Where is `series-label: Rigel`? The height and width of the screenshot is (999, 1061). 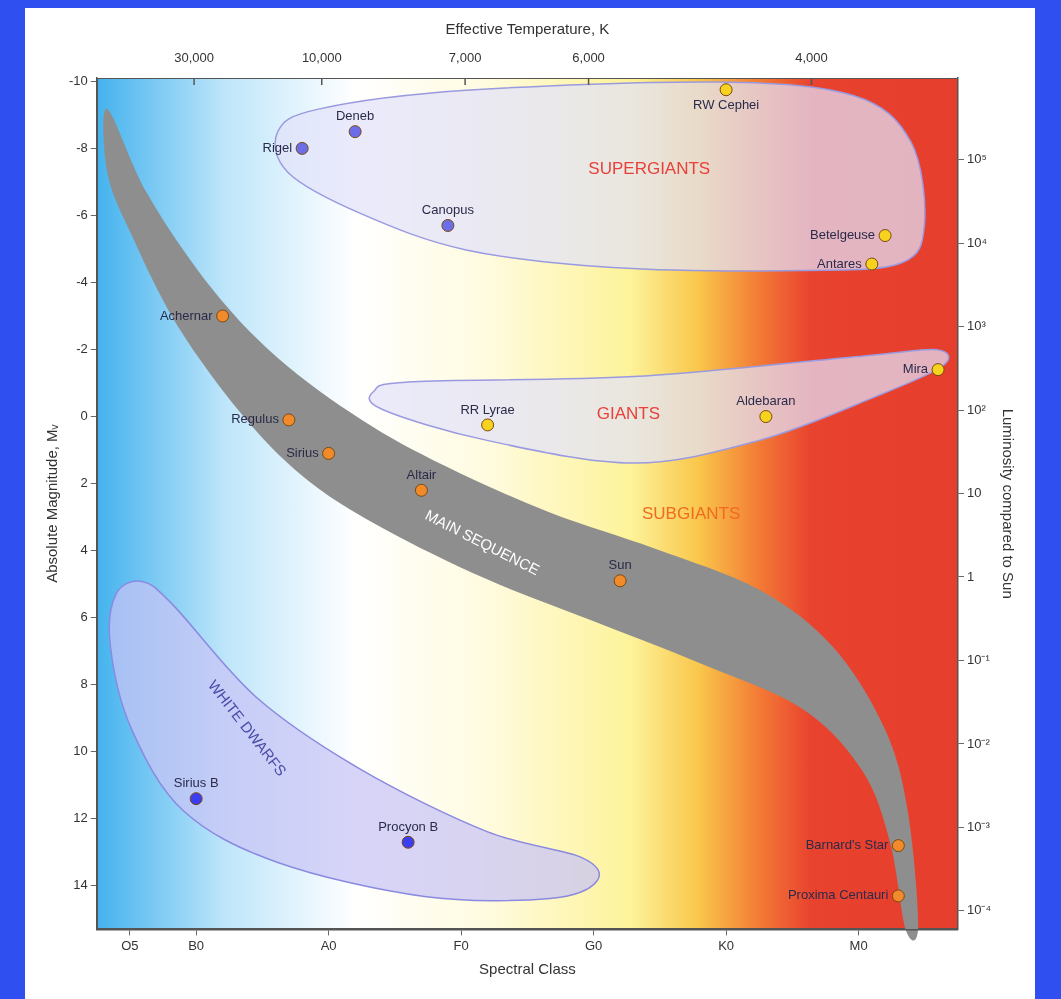 series-label: Rigel is located at coordinates (277, 147).